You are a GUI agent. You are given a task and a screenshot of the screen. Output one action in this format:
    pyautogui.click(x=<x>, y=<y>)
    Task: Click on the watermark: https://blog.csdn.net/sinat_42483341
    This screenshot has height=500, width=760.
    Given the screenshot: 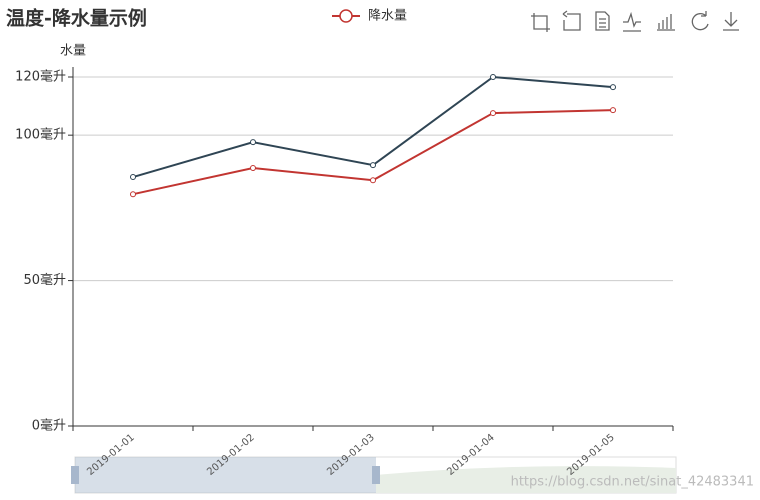 What is the action you would take?
    pyautogui.click(x=632, y=482)
    